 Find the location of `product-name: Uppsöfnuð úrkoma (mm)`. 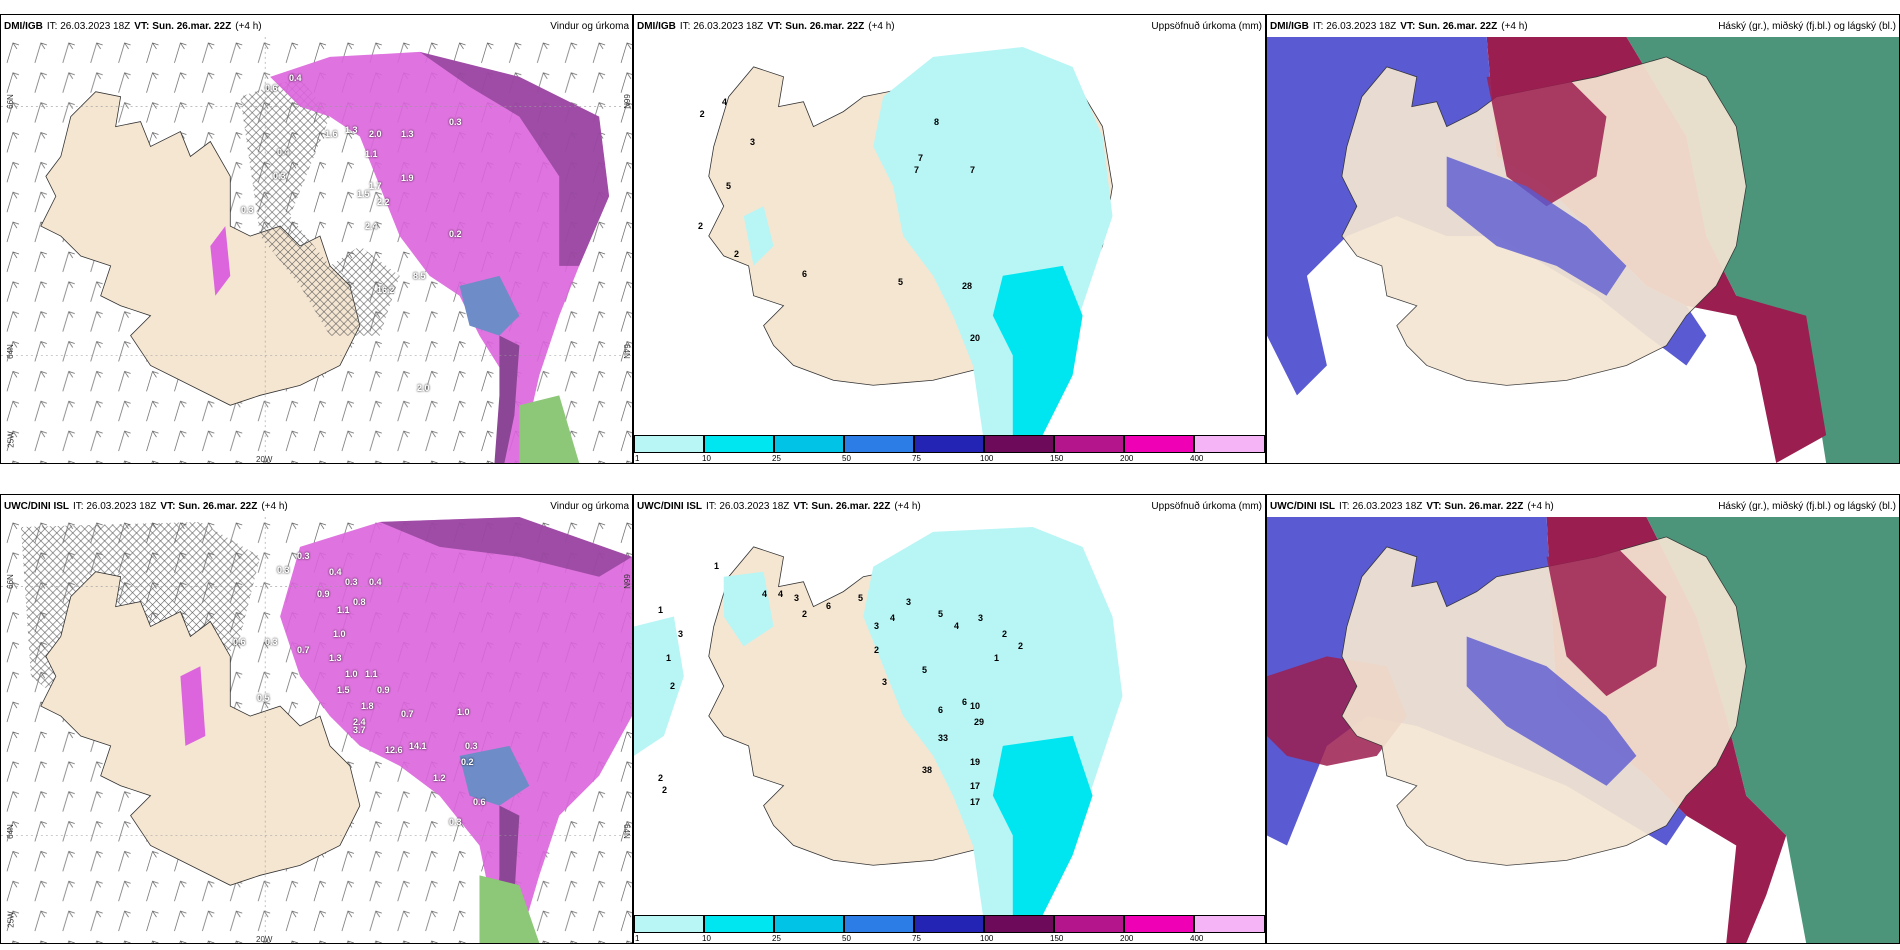

product-name: Uppsöfnuð úrkoma (mm) is located at coordinates (1206, 506).